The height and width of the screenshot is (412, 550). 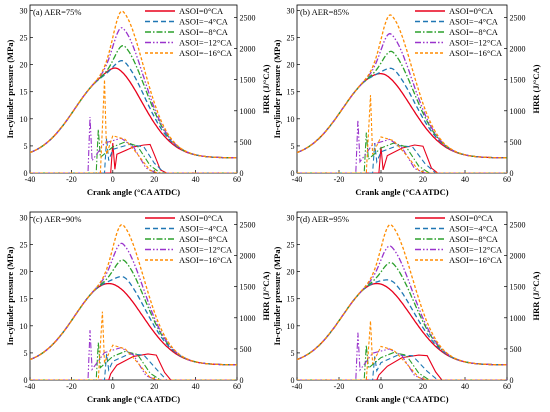 I want to click on legend-entry: ASOI=−12°CA, so click(x=476, y=250).